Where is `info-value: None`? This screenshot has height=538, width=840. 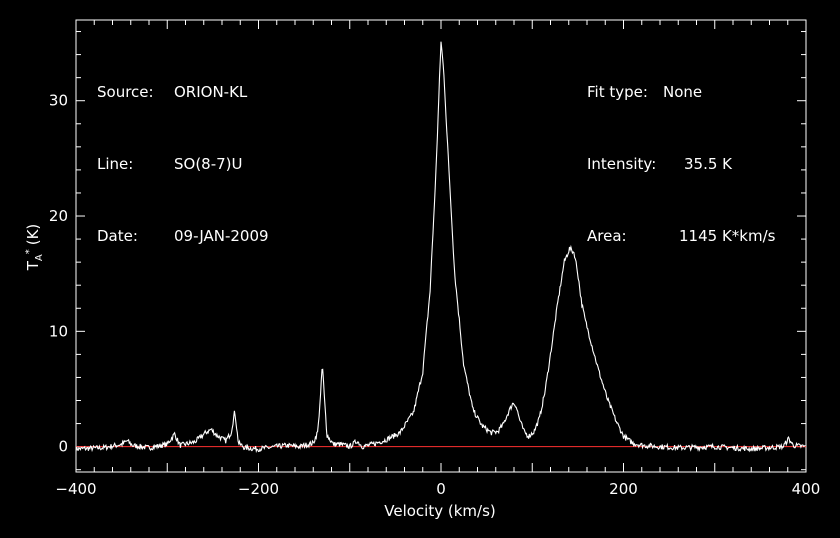 info-value: None is located at coordinates (683, 92).